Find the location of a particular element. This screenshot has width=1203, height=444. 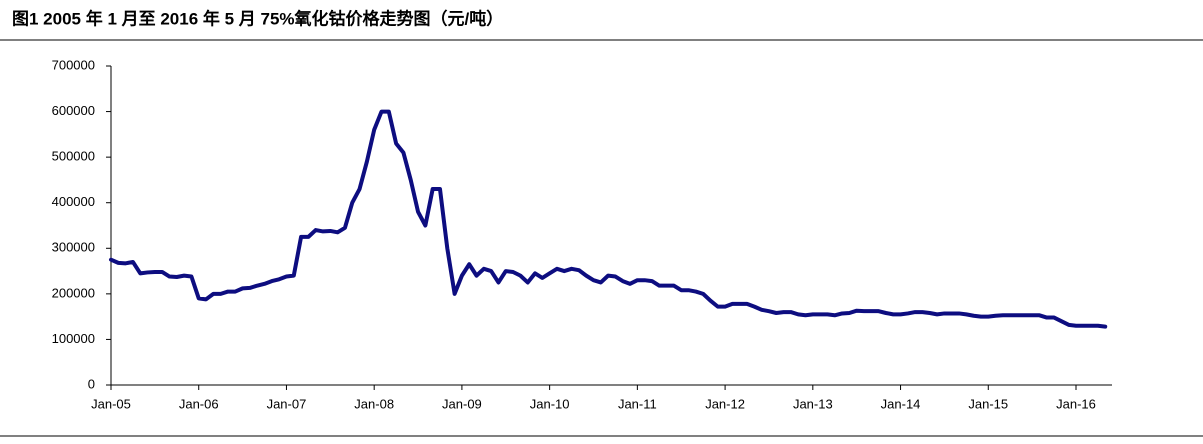

x-tick-label: Jan-06 is located at coordinates (199, 403).